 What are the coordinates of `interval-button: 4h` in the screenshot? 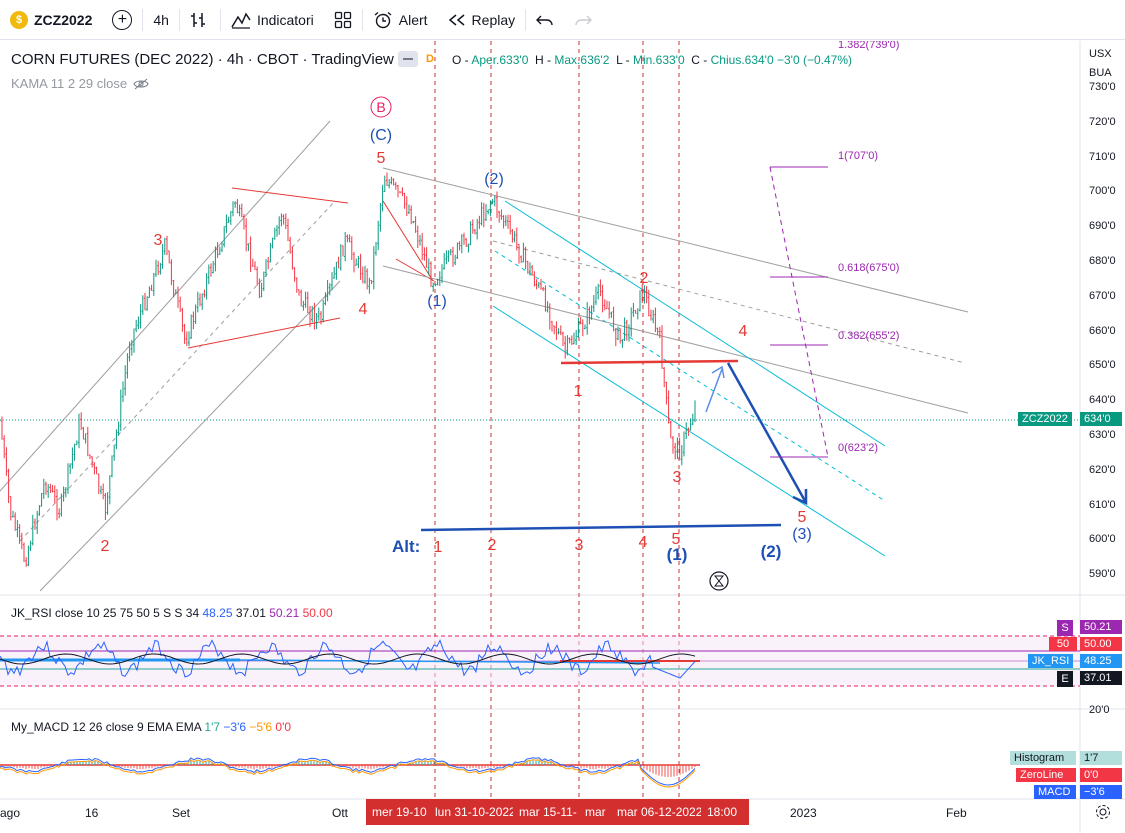 It's located at (161, 20).